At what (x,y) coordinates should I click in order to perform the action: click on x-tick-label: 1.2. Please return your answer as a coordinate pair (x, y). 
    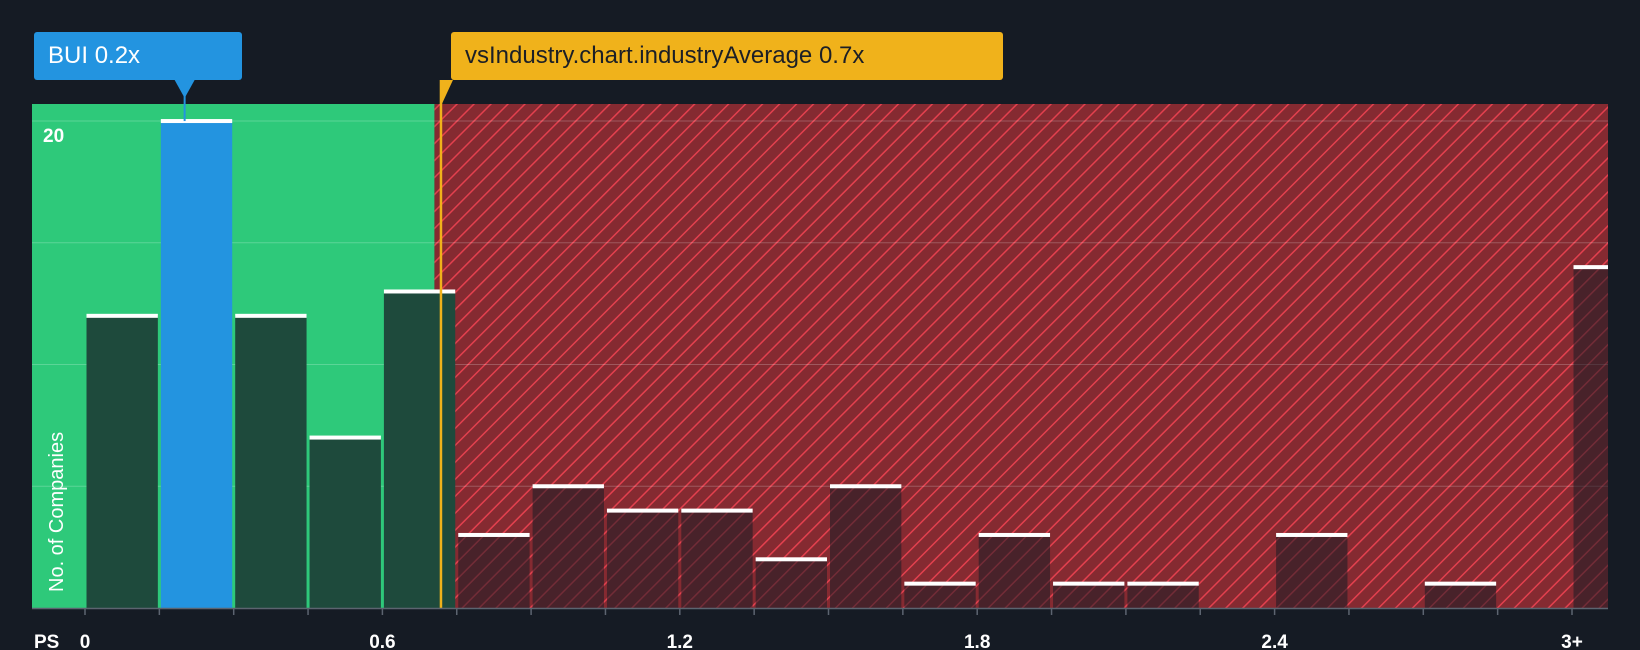
    Looking at the image, I should click on (680, 641).